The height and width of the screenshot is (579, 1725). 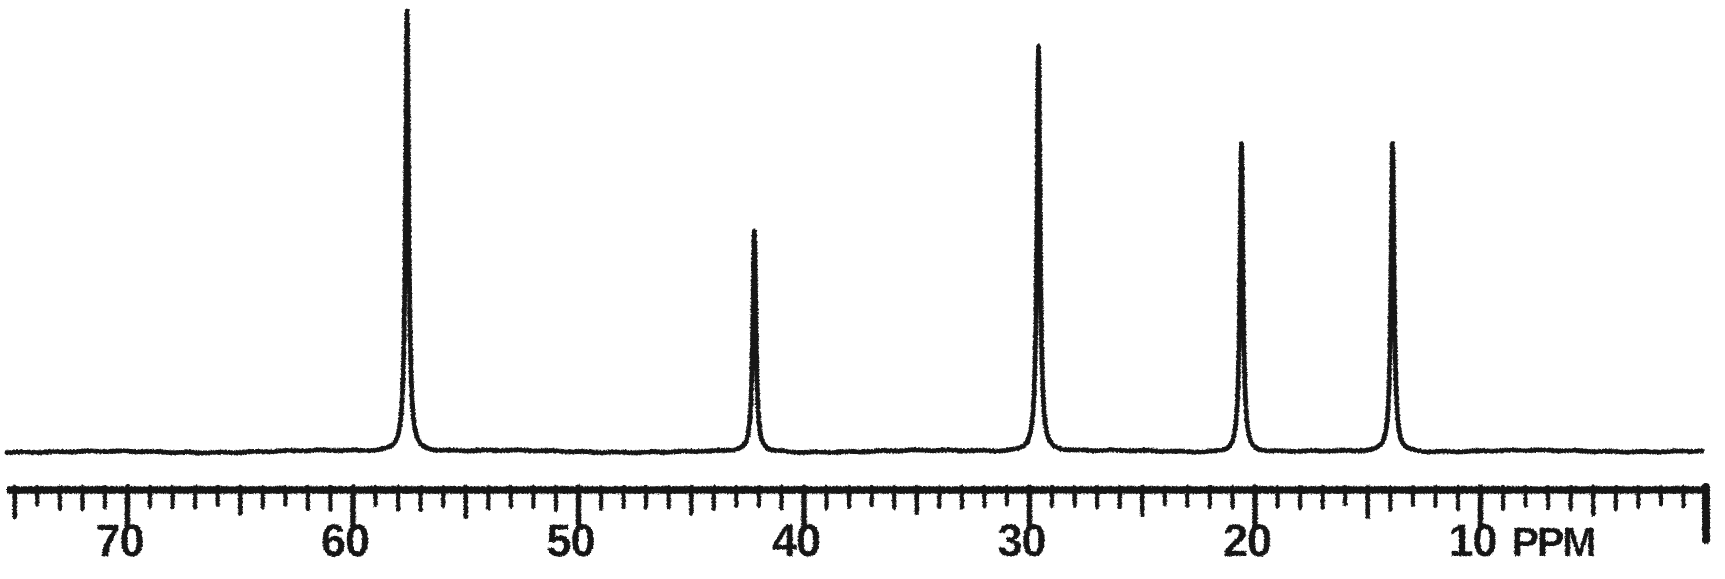 What do you see at coordinates (345, 540) in the screenshot?
I see `x-axis-tick-label: 60` at bounding box center [345, 540].